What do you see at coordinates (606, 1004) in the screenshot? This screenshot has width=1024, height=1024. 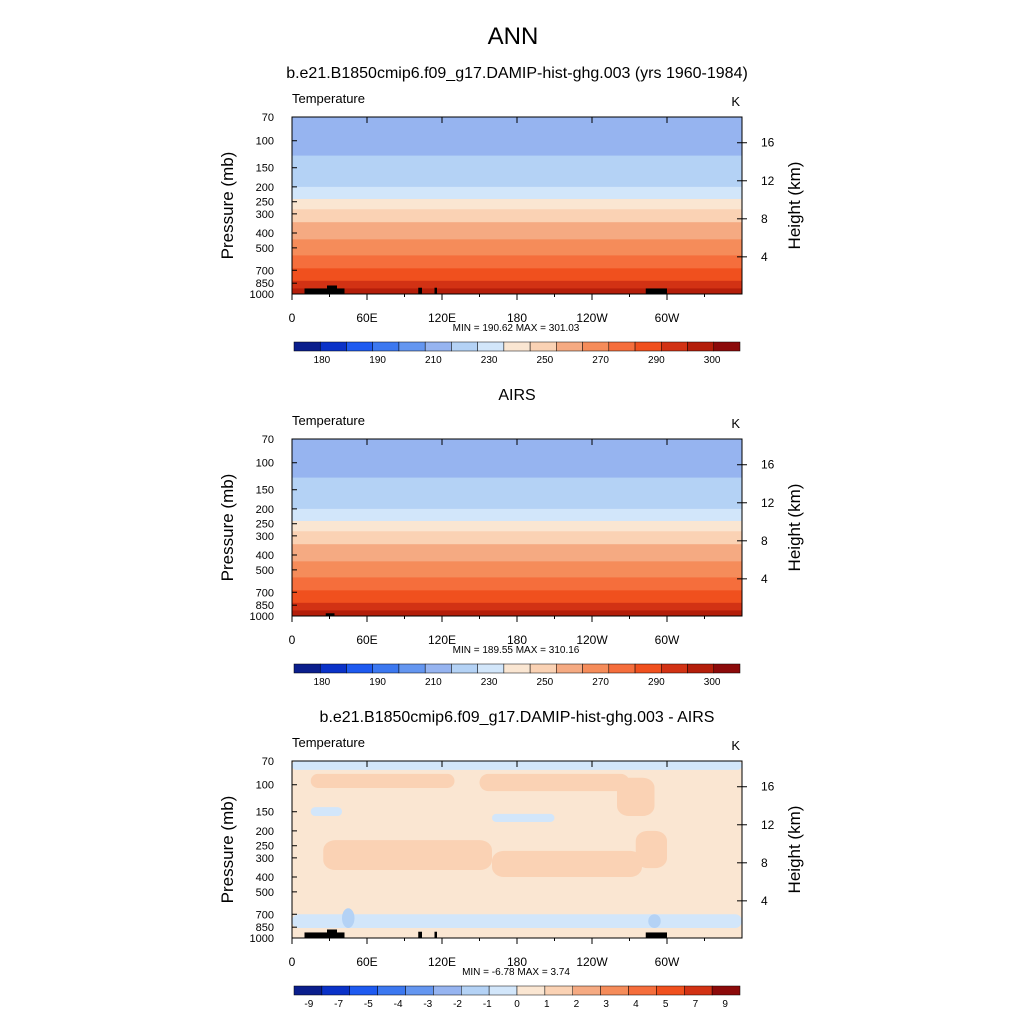 I see `colorbar-label: 3` at bounding box center [606, 1004].